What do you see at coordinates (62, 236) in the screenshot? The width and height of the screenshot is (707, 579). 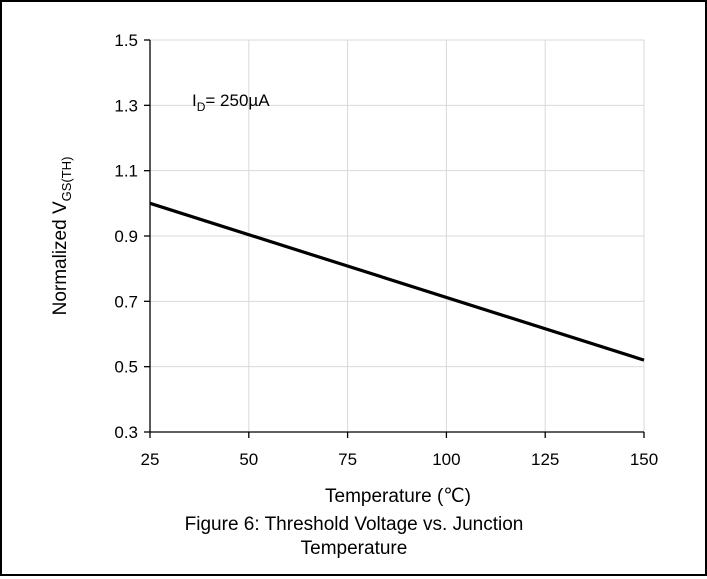 I see `y-axis-title: Normalized VGS(TH)` at bounding box center [62, 236].